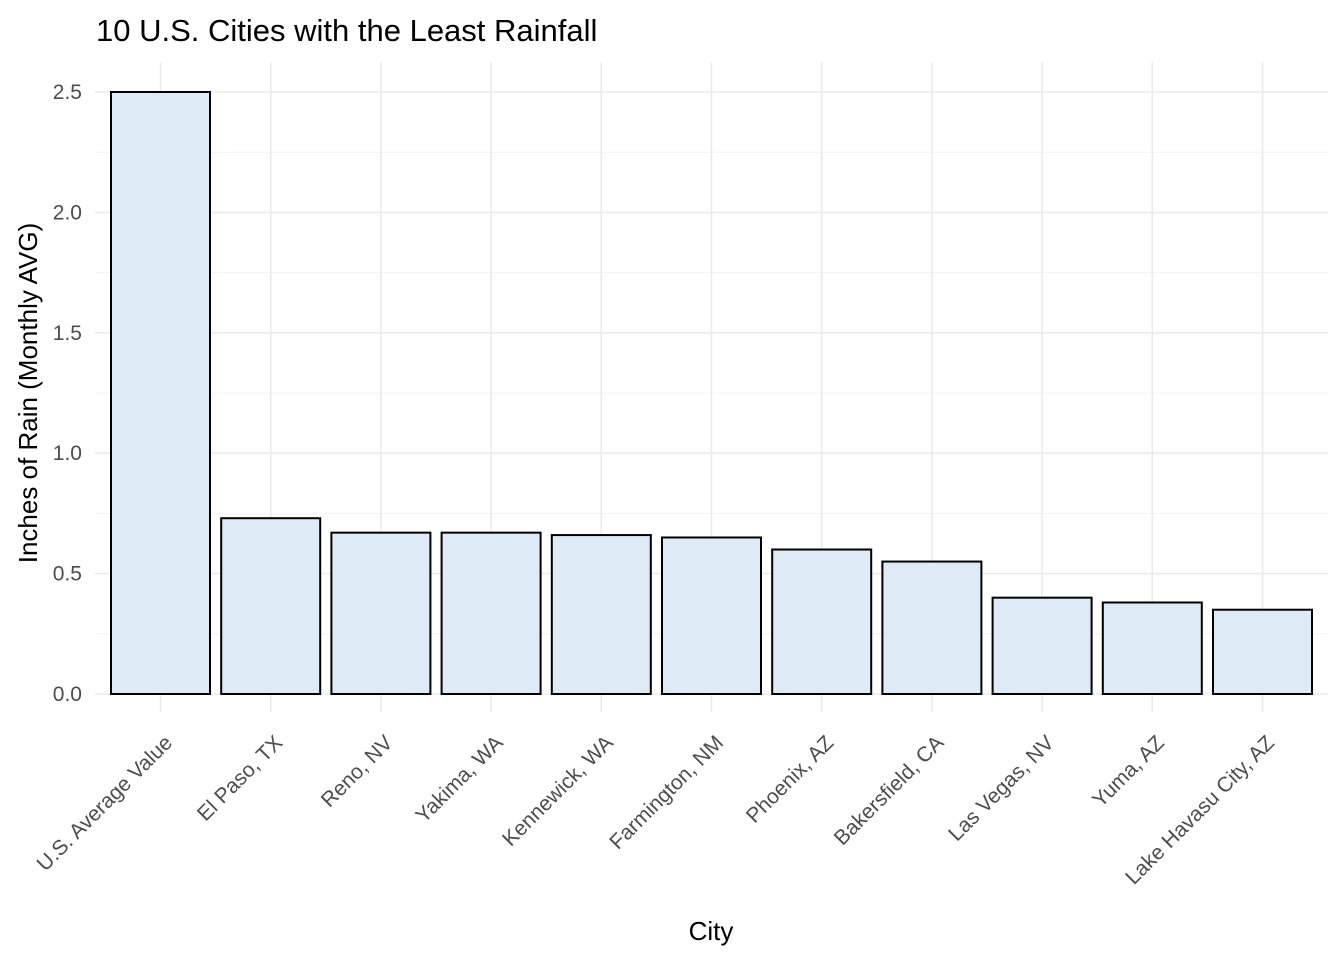 The width and height of the screenshot is (1344, 960). What do you see at coordinates (1128, 771) in the screenshot?
I see `x-tick-label: Yuma, AZ` at bounding box center [1128, 771].